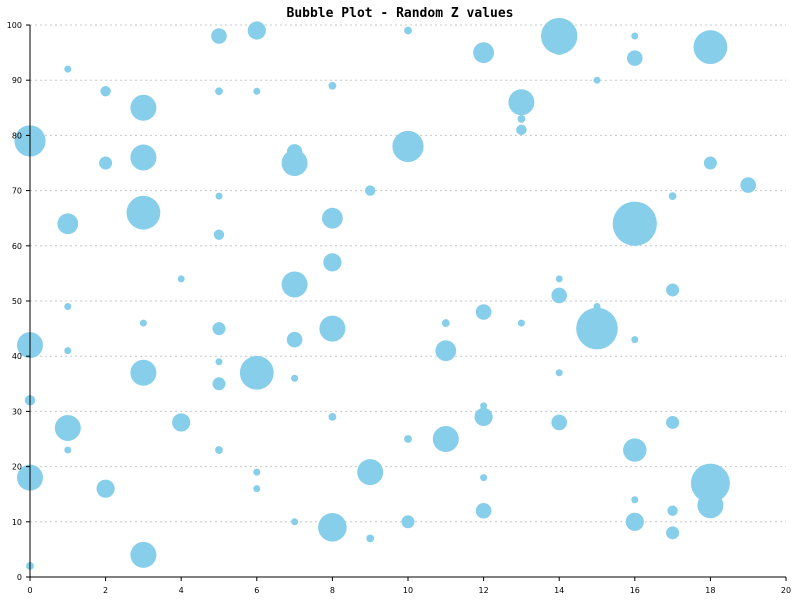  What do you see at coordinates (17, 246) in the screenshot?
I see `y-tick-label-6: 60` at bounding box center [17, 246].